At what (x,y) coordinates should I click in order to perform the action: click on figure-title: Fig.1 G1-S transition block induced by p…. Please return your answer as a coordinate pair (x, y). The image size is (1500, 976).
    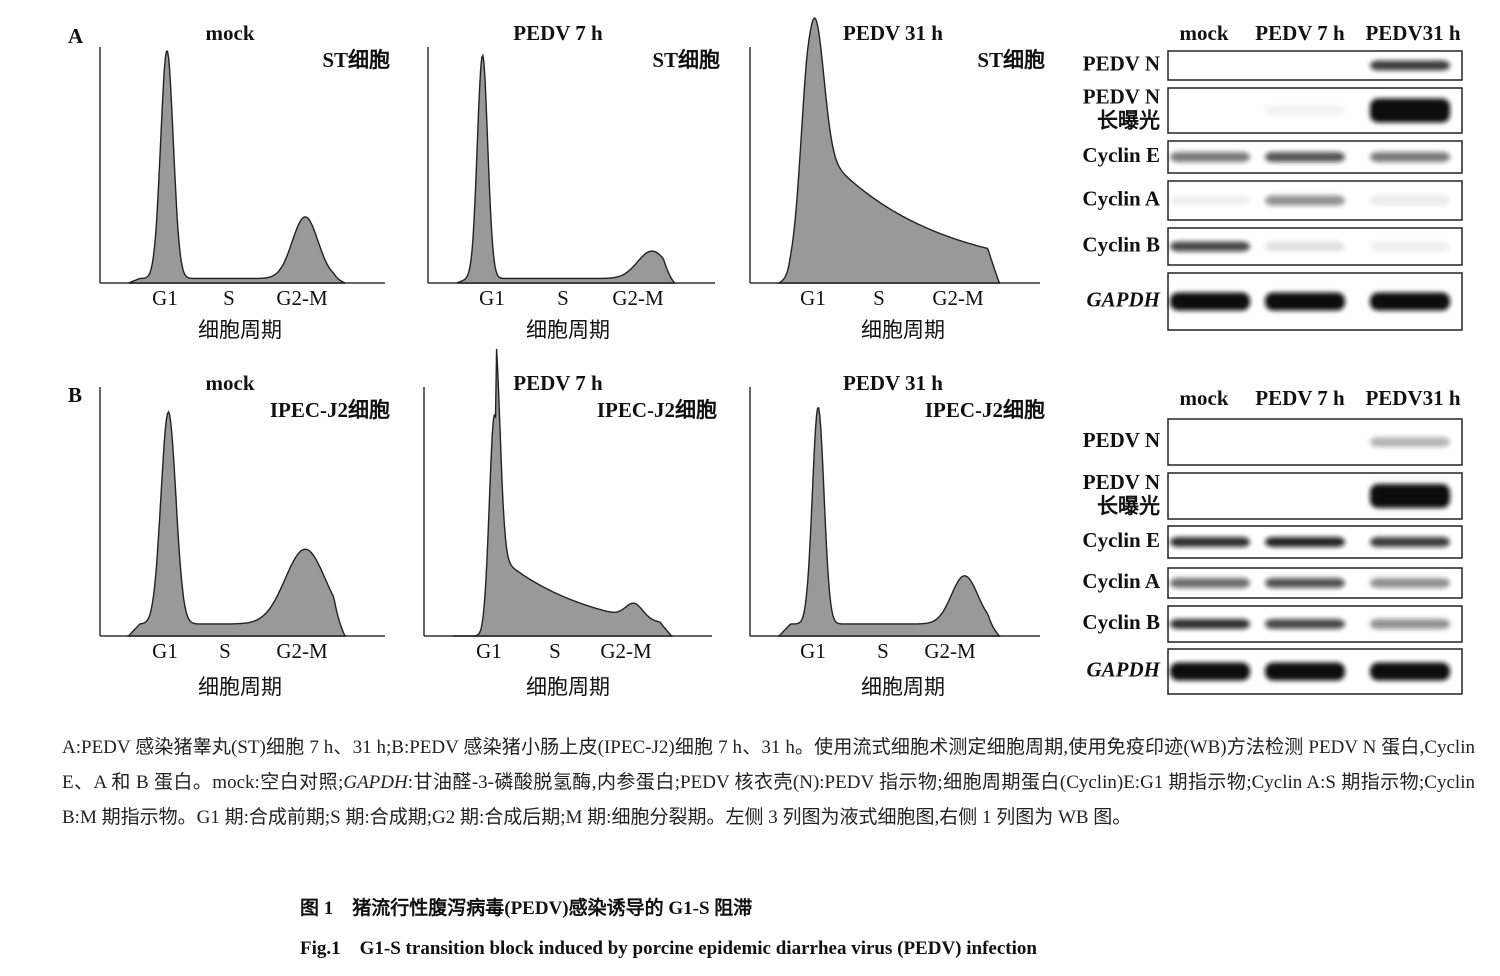
    Looking at the image, I should click on (668, 948).